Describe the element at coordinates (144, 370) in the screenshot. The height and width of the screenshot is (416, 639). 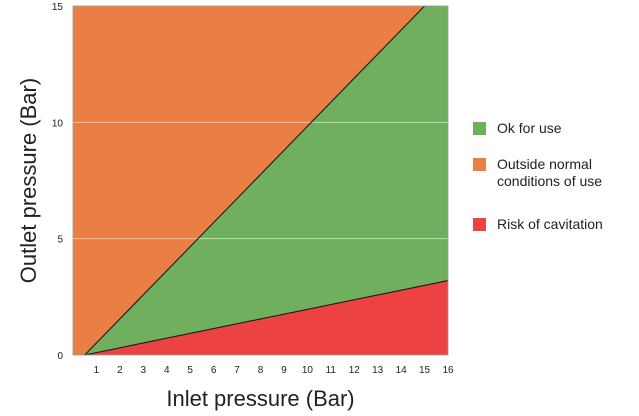
I see `x-tick-label-3: 3` at that location.